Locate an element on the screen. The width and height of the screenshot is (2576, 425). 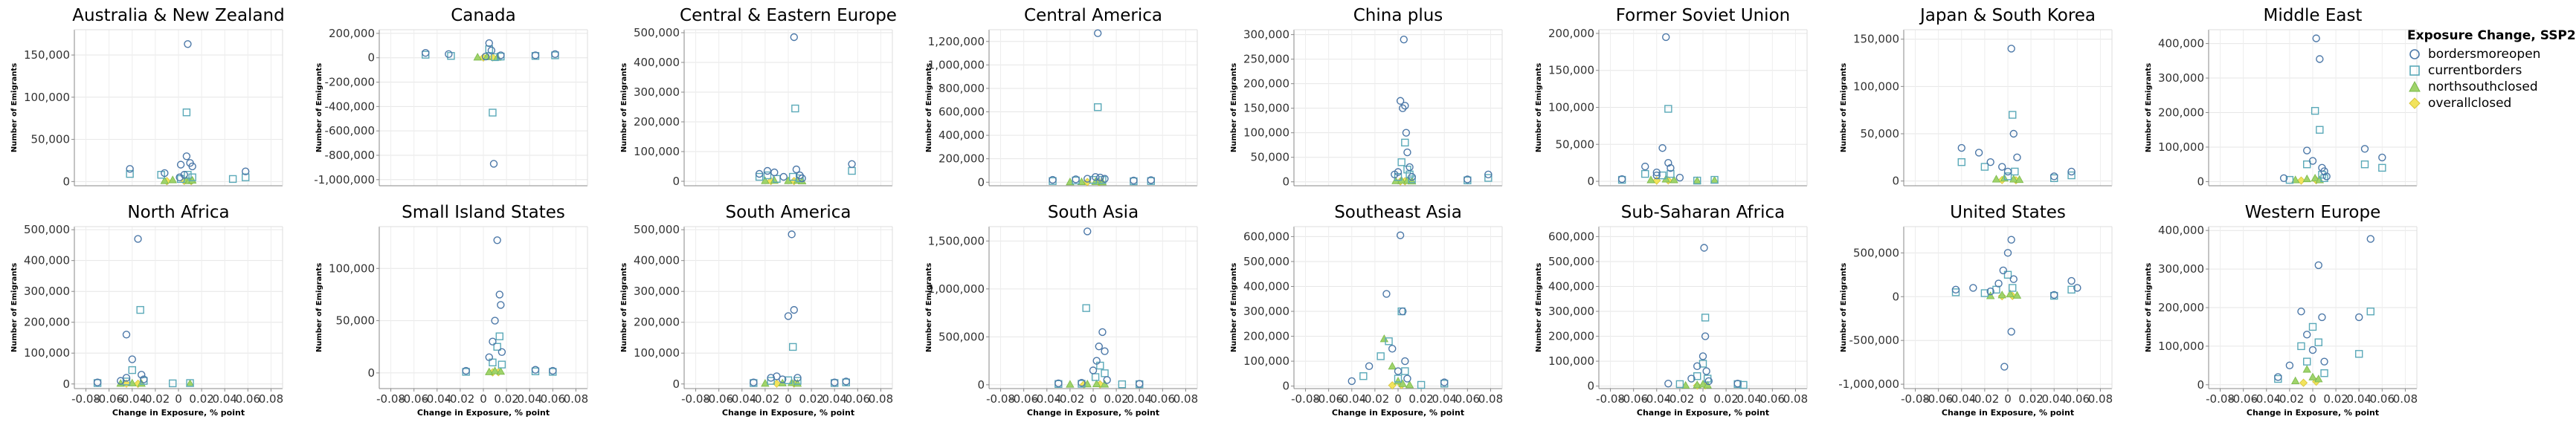
x-tick-label: -0.04 is located at coordinates (1351, 399).